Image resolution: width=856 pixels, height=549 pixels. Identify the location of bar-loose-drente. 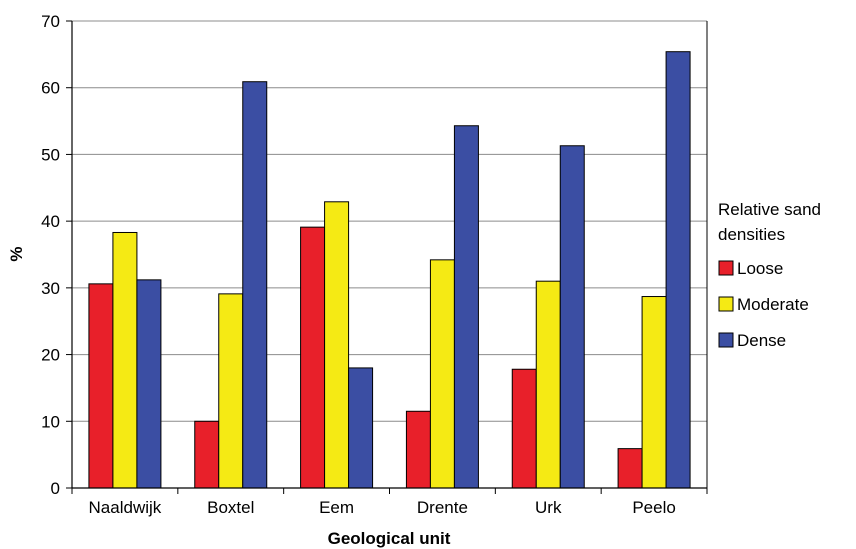
(418, 449).